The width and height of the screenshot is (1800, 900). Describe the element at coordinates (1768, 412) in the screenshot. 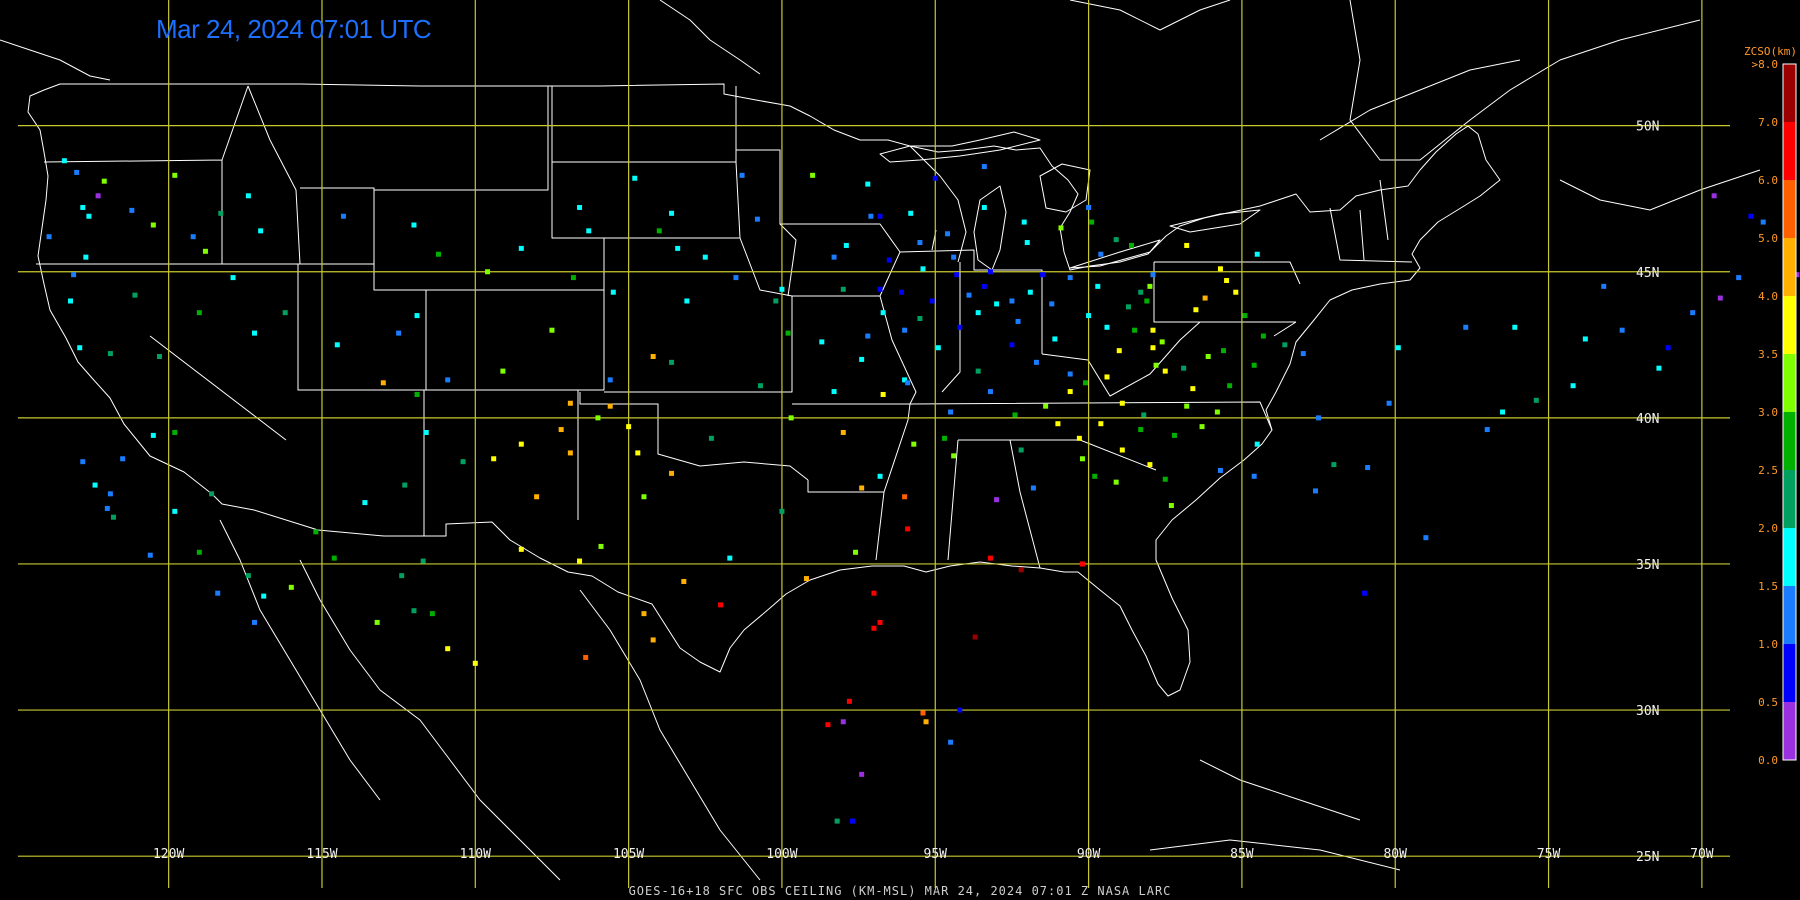

I see `colorbar-tick-label: 3.0` at that location.